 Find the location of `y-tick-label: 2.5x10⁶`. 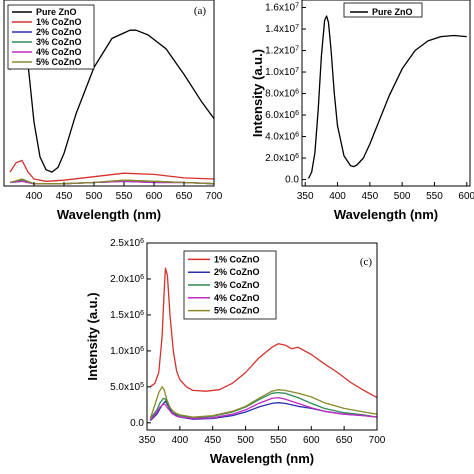

y-tick-label: 2.5x10⁶ is located at coordinates (127, 244).